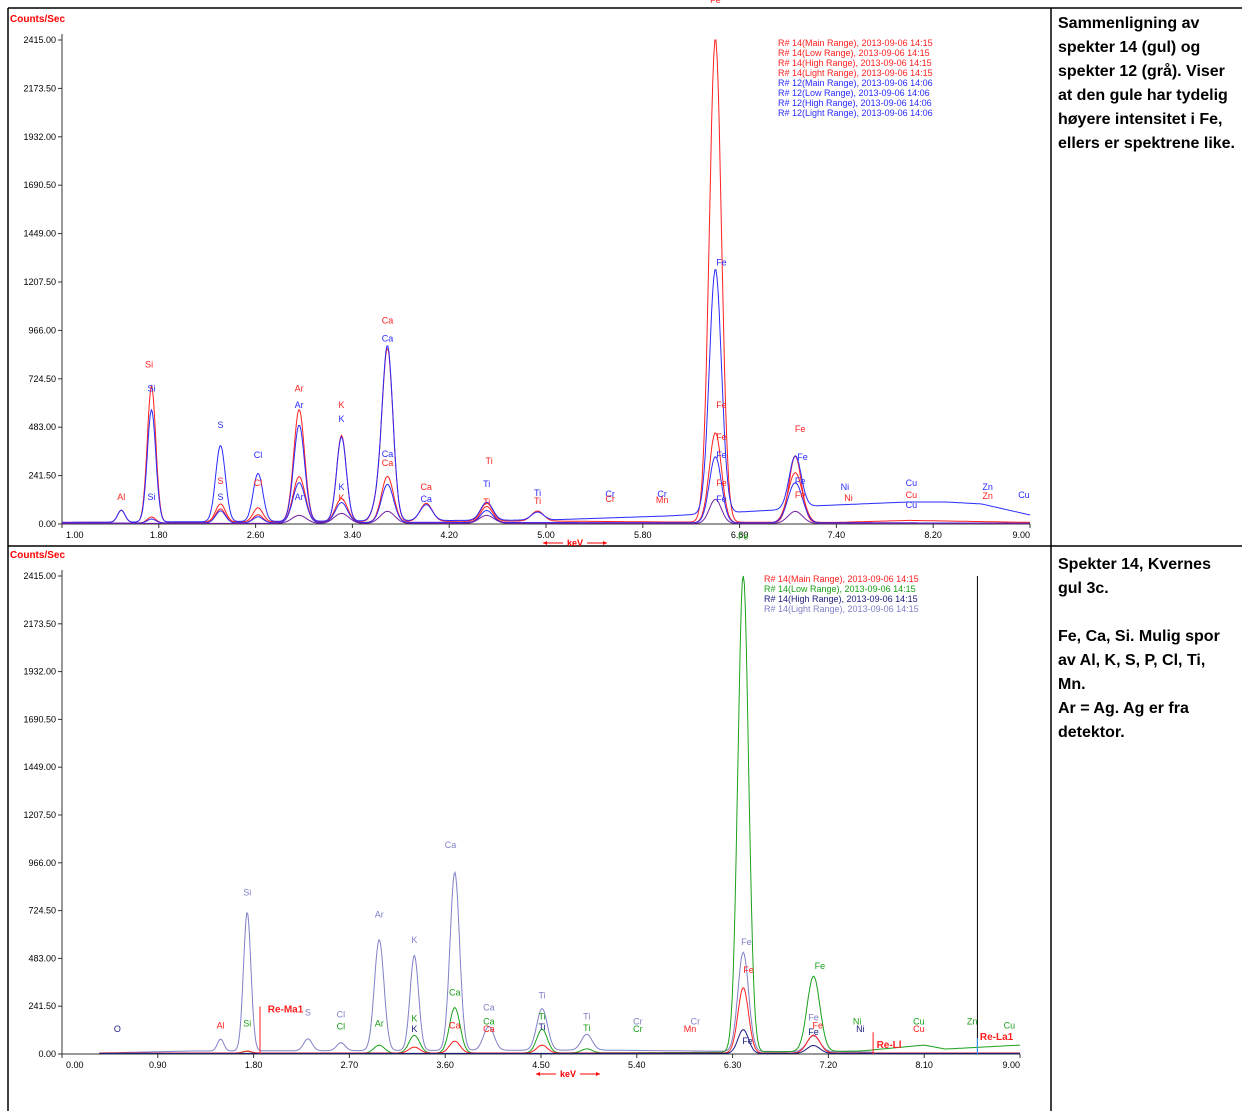 This screenshot has width=1242, height=1111. What do you see at coordinates (855, 113) in the screenshot?
I see `legend-entry: R# 12(Light Range), 2013-09-06 14:06` at bounding box center [855, 113].